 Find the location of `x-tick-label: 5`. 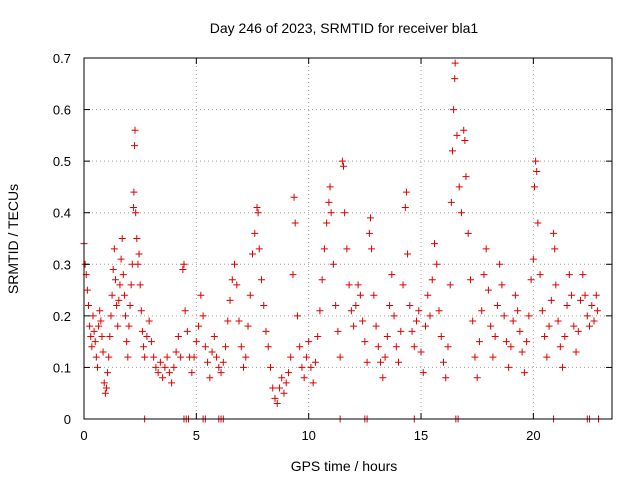

x-tick-label: 5 is located at coordinates (196, 435).